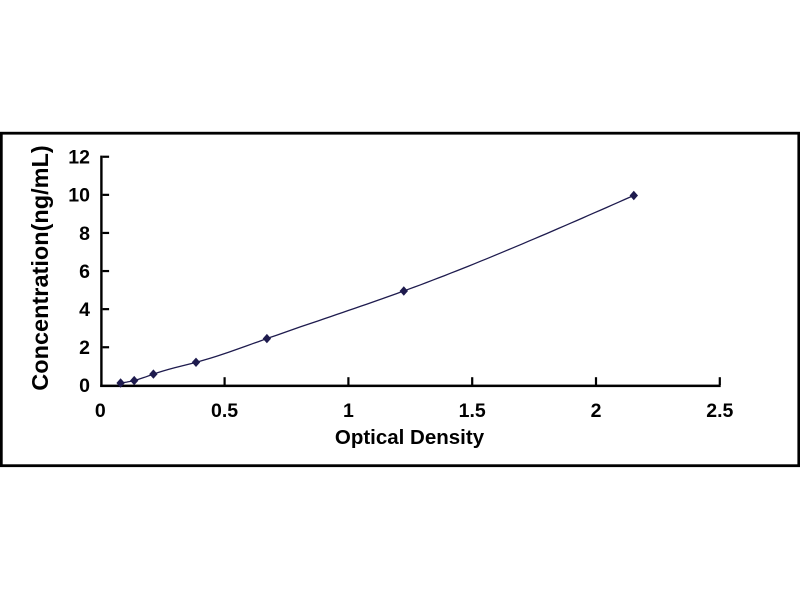 The image size is (800, 600). What do you see at coordinates (410, 437) in the screenshot?
I see `svg-text: Optical Density` at bounding box center [410, 437].